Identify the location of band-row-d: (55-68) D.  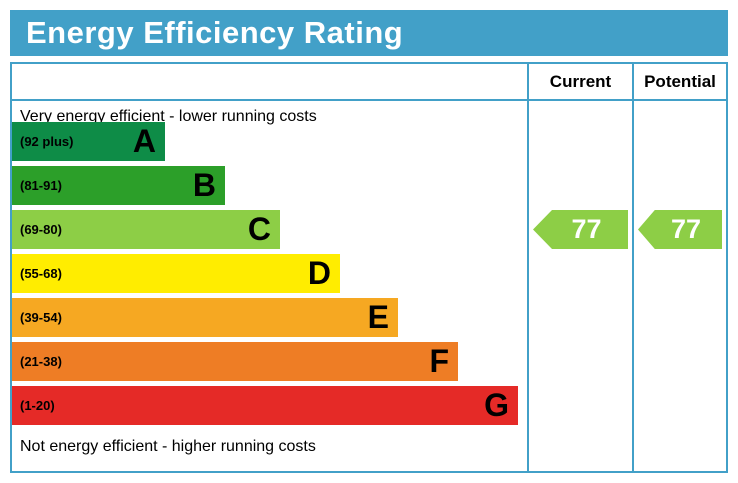
(176, 273).